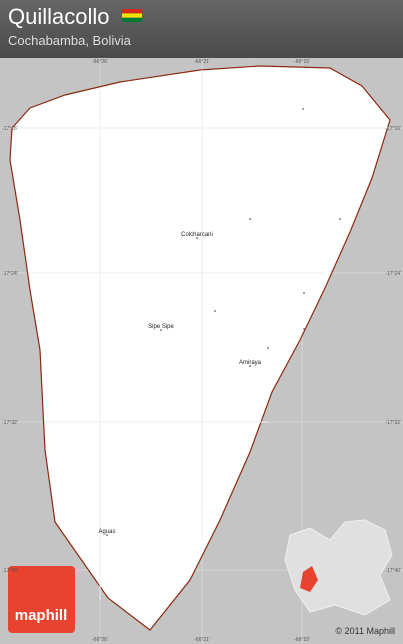 This screenshot has width=403, height=644. I want to click on subtitle: Cochabamba, Bolivia, so click(69, 40).